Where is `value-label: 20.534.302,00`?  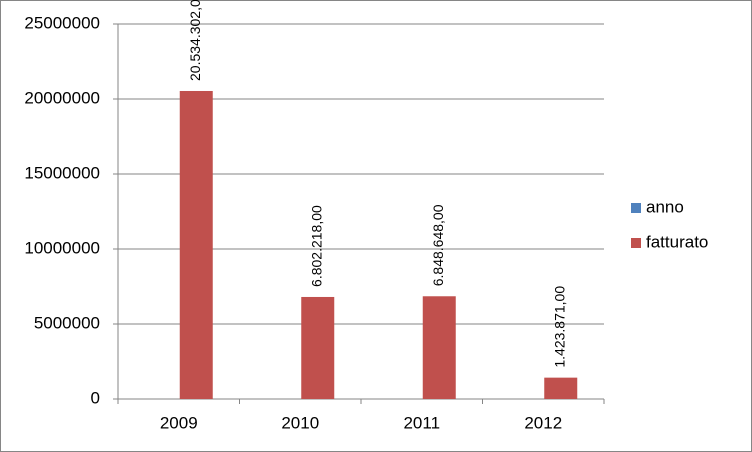
value-label: 20.534.302,00 is located at coordinates (195, 40).